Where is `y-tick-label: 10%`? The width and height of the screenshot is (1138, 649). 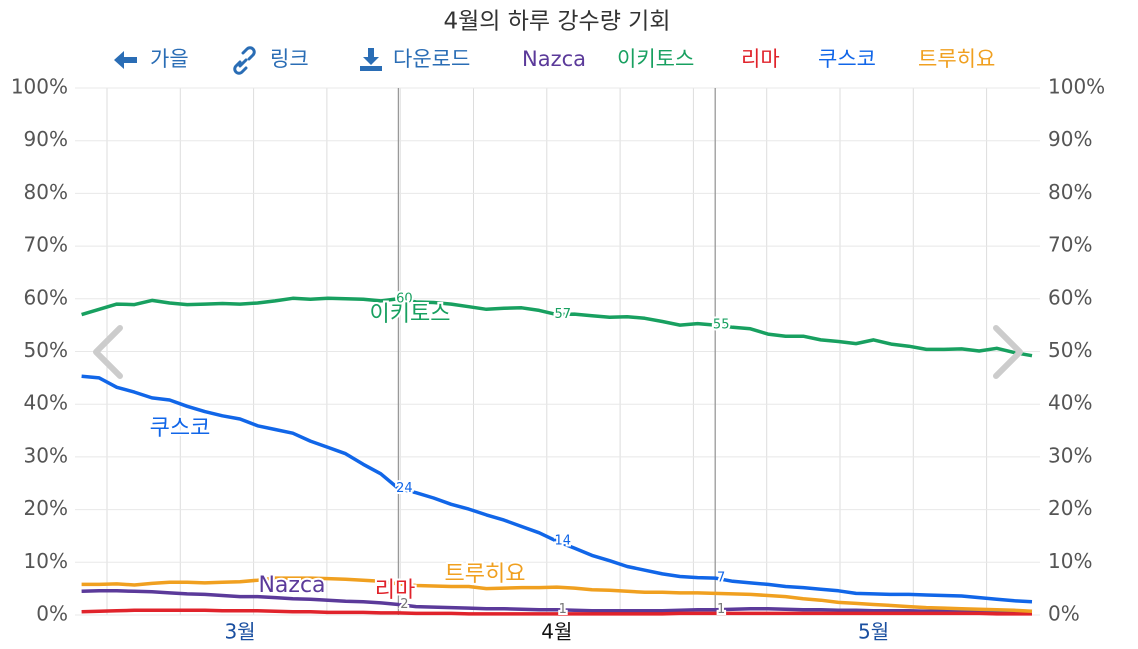 y-tick-label: 10% is located at coordinates (46, 561).